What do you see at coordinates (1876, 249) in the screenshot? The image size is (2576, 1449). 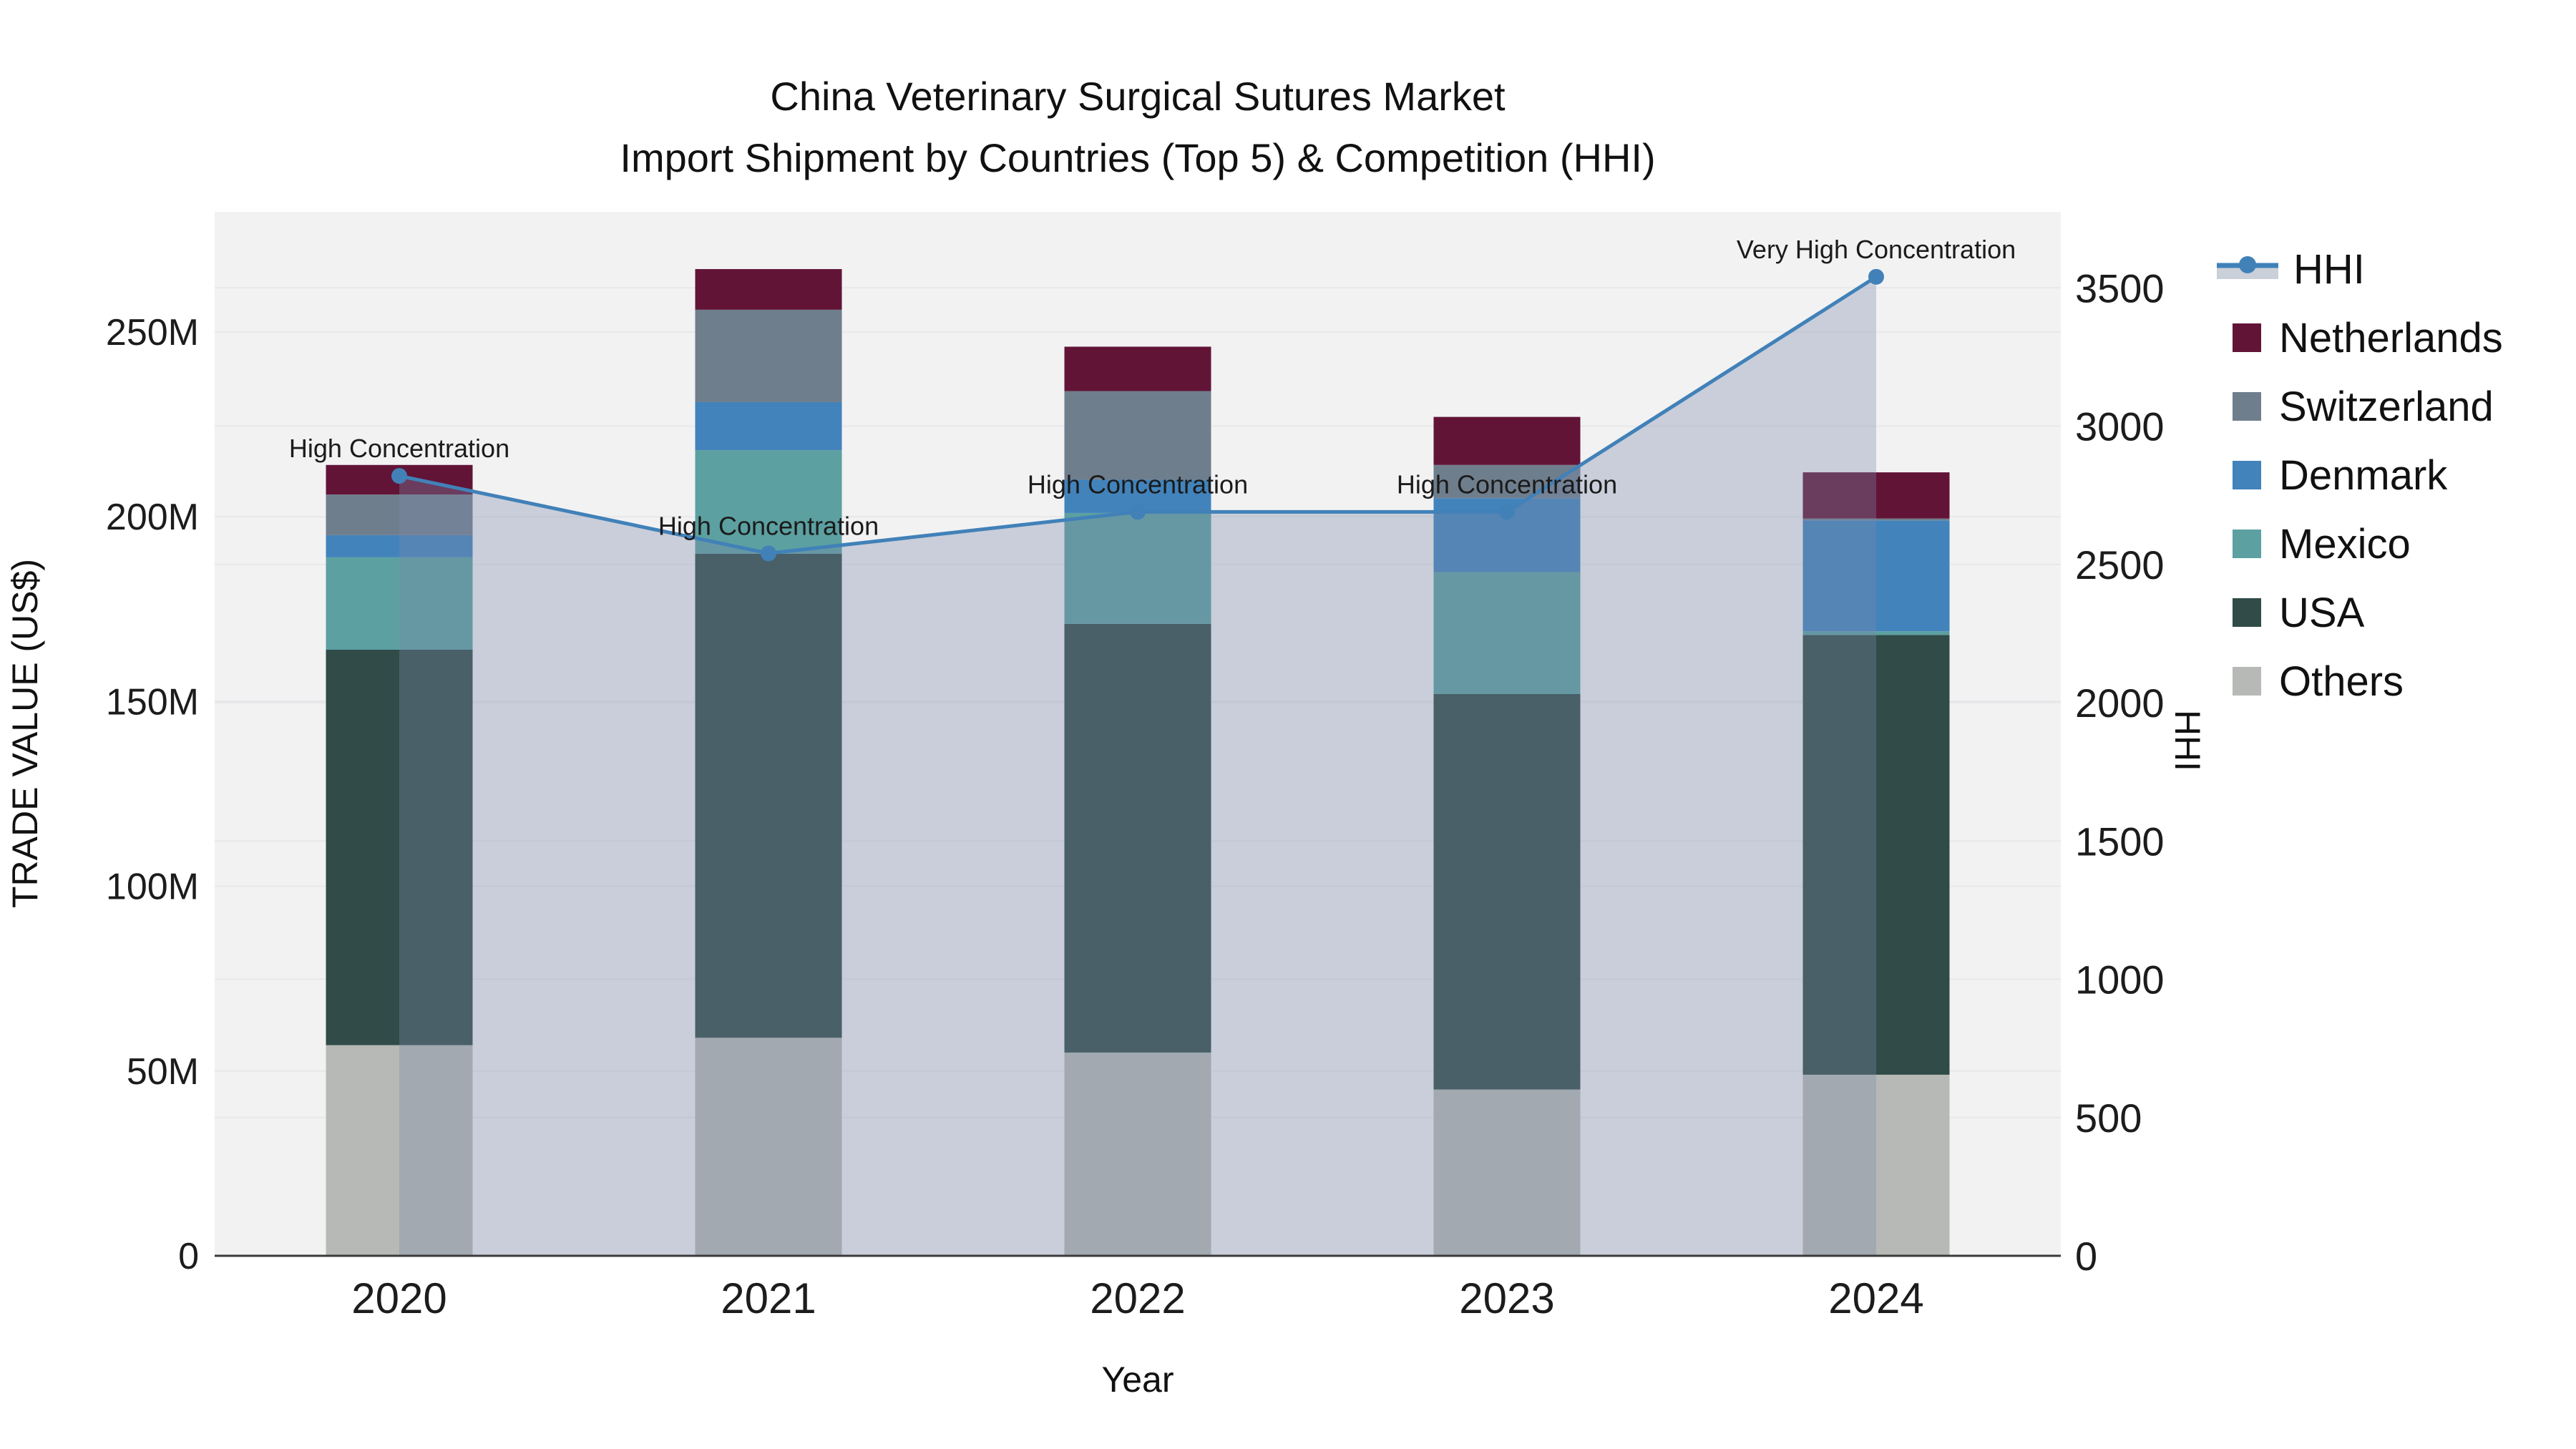 I see `annotation-2024: Very High Concentration` at bounding box center [1876, 249].